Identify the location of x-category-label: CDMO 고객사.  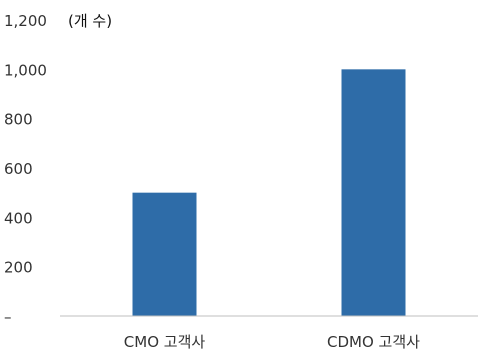
(373, 342).